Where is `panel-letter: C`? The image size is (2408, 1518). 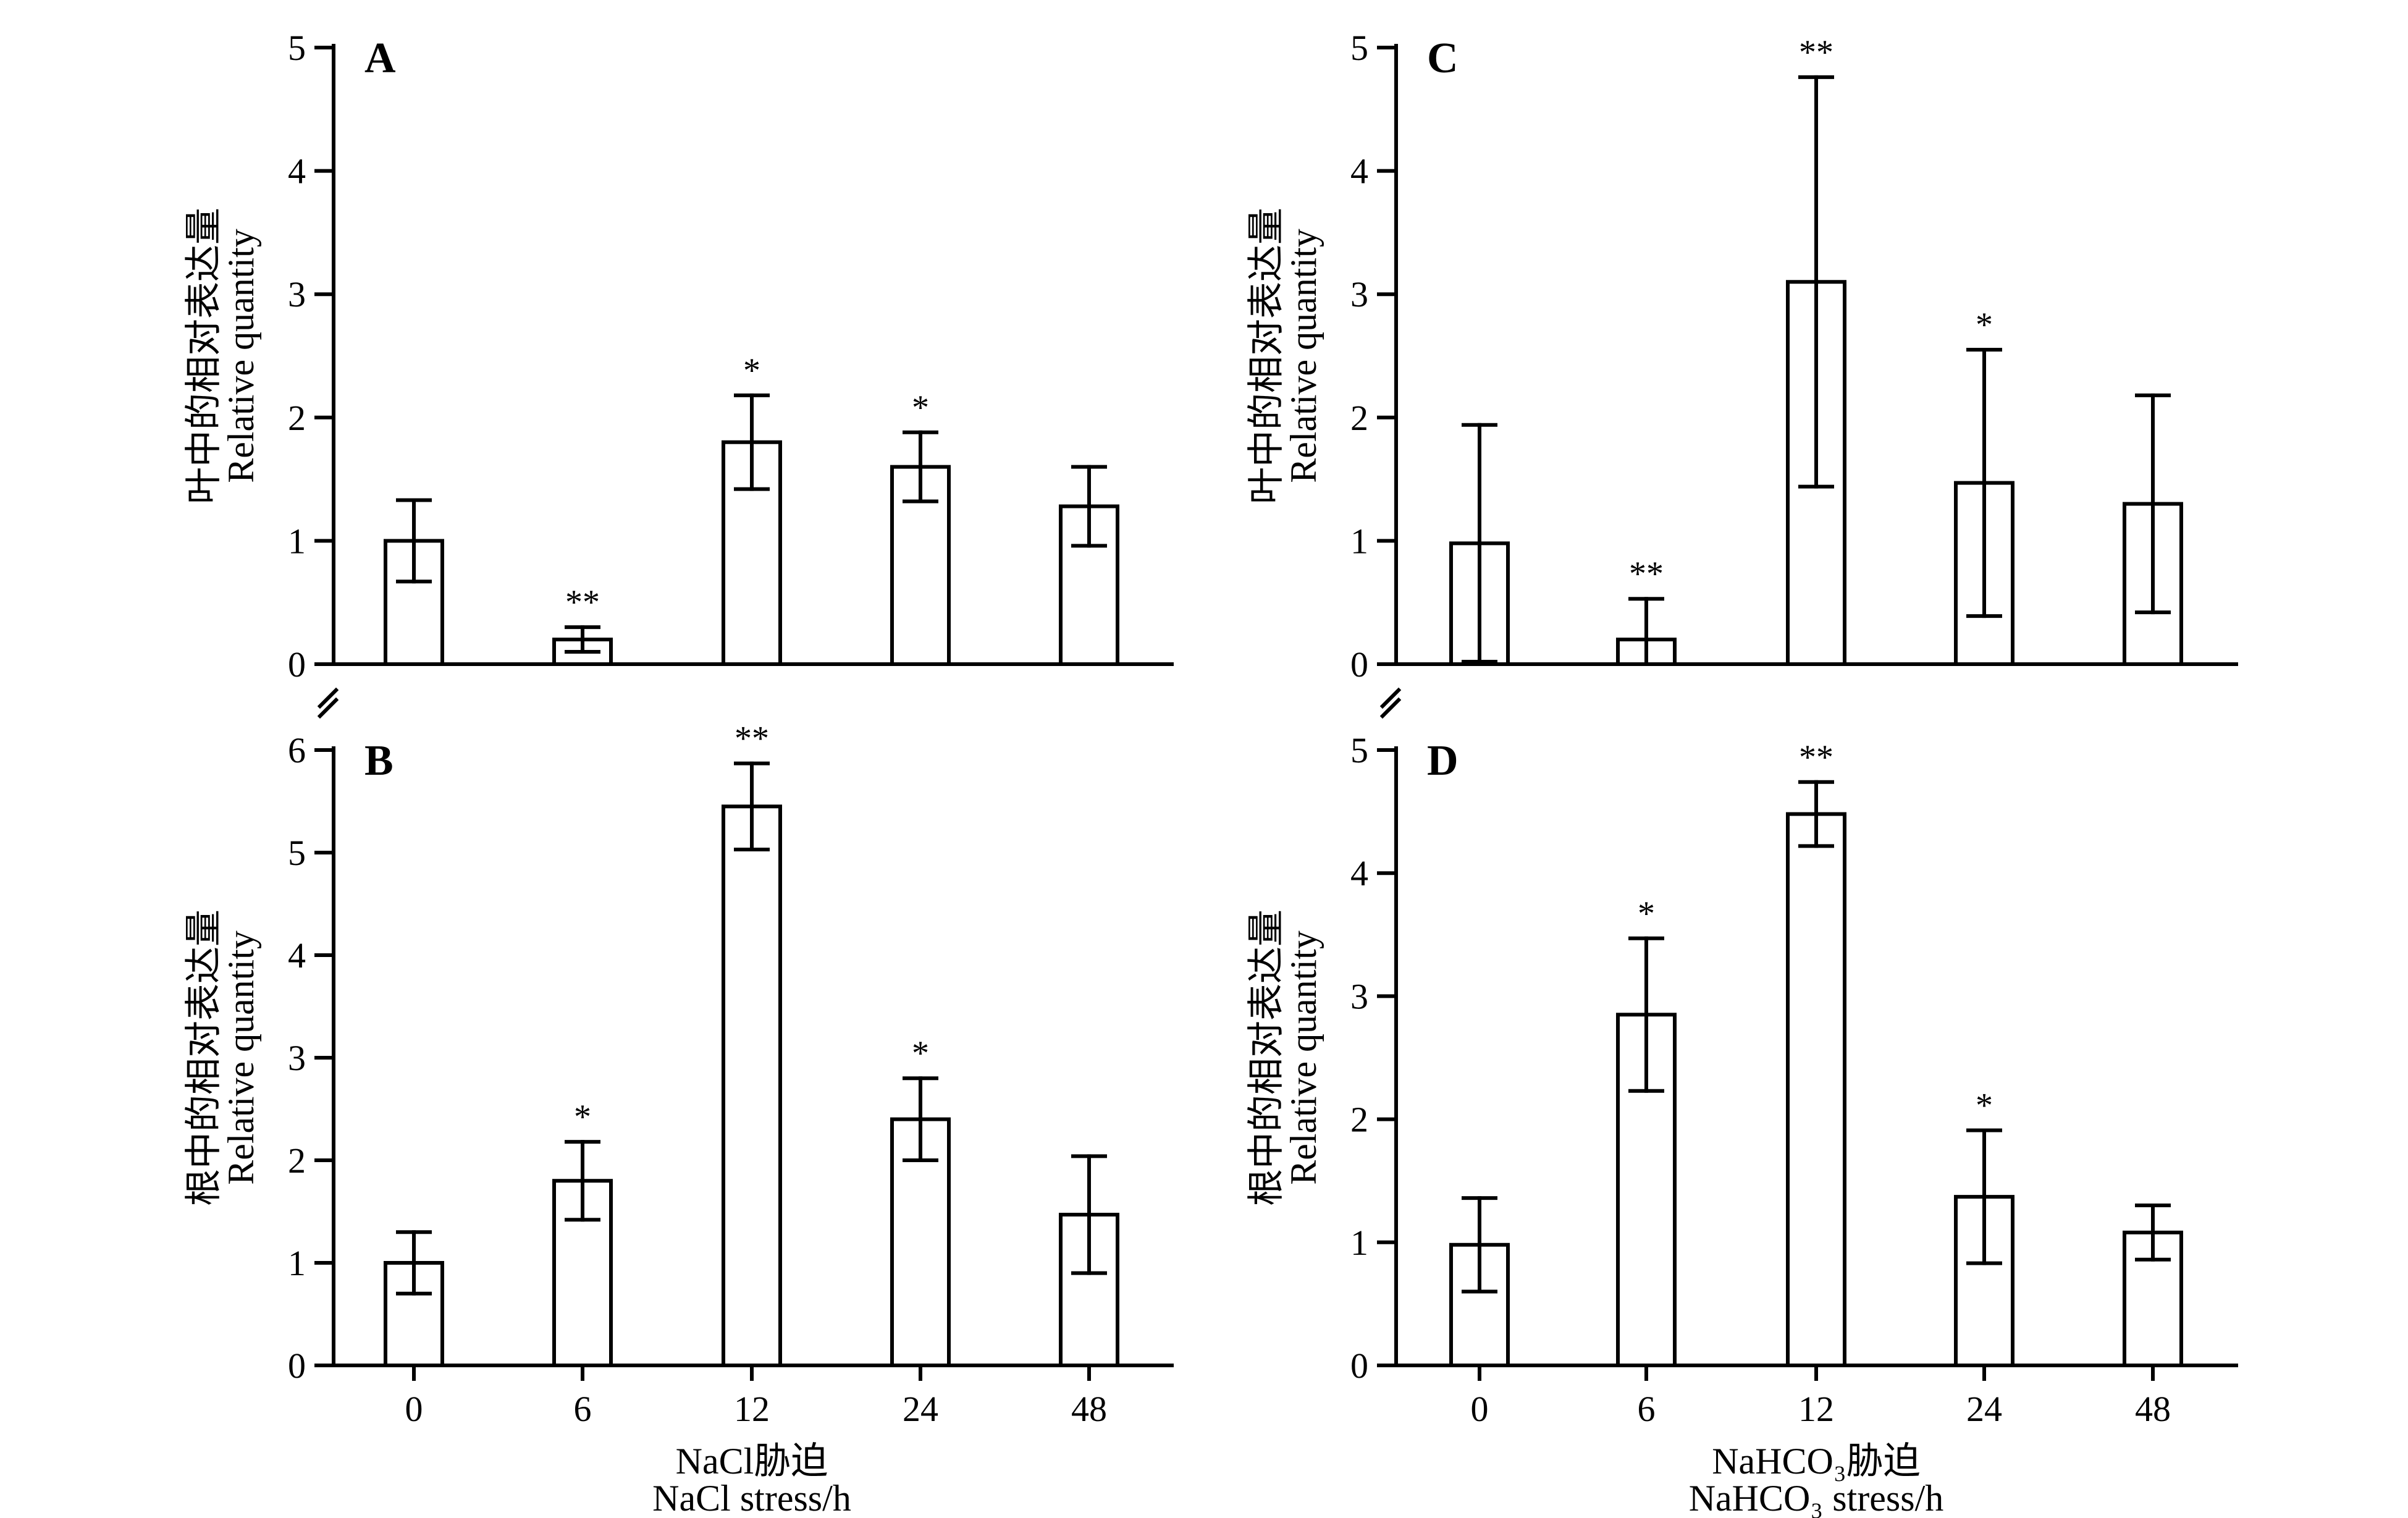
panel-letter: C is located at coordinates (1443, 58).